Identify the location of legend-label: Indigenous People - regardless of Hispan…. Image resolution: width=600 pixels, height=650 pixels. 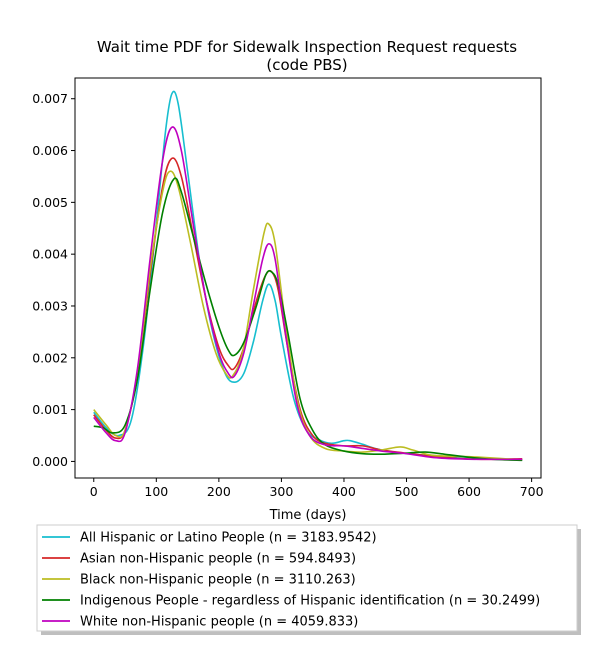
(310, 601).